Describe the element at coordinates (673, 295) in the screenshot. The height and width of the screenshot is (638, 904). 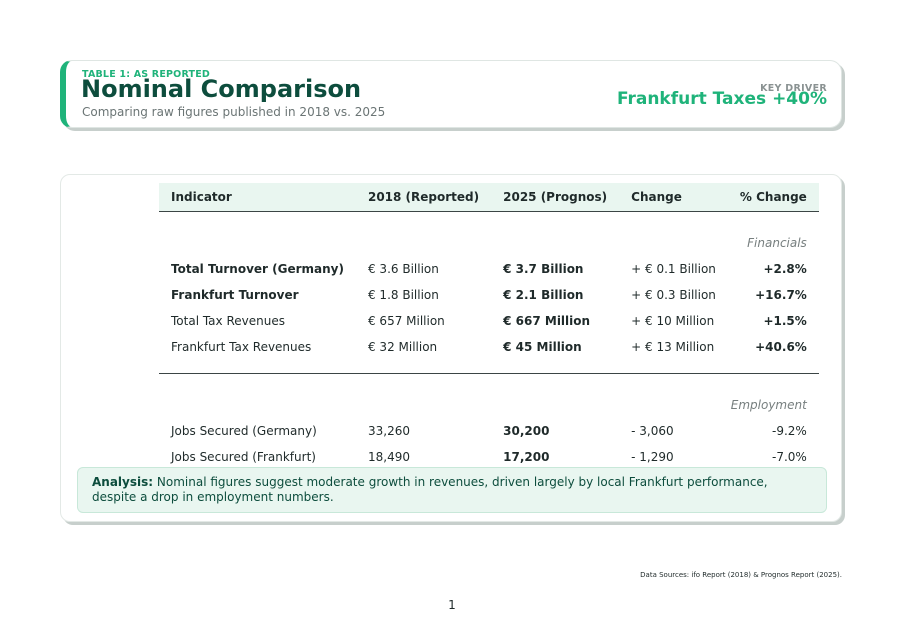
I see `cell-change: + € 0.3 Billion` at that location.